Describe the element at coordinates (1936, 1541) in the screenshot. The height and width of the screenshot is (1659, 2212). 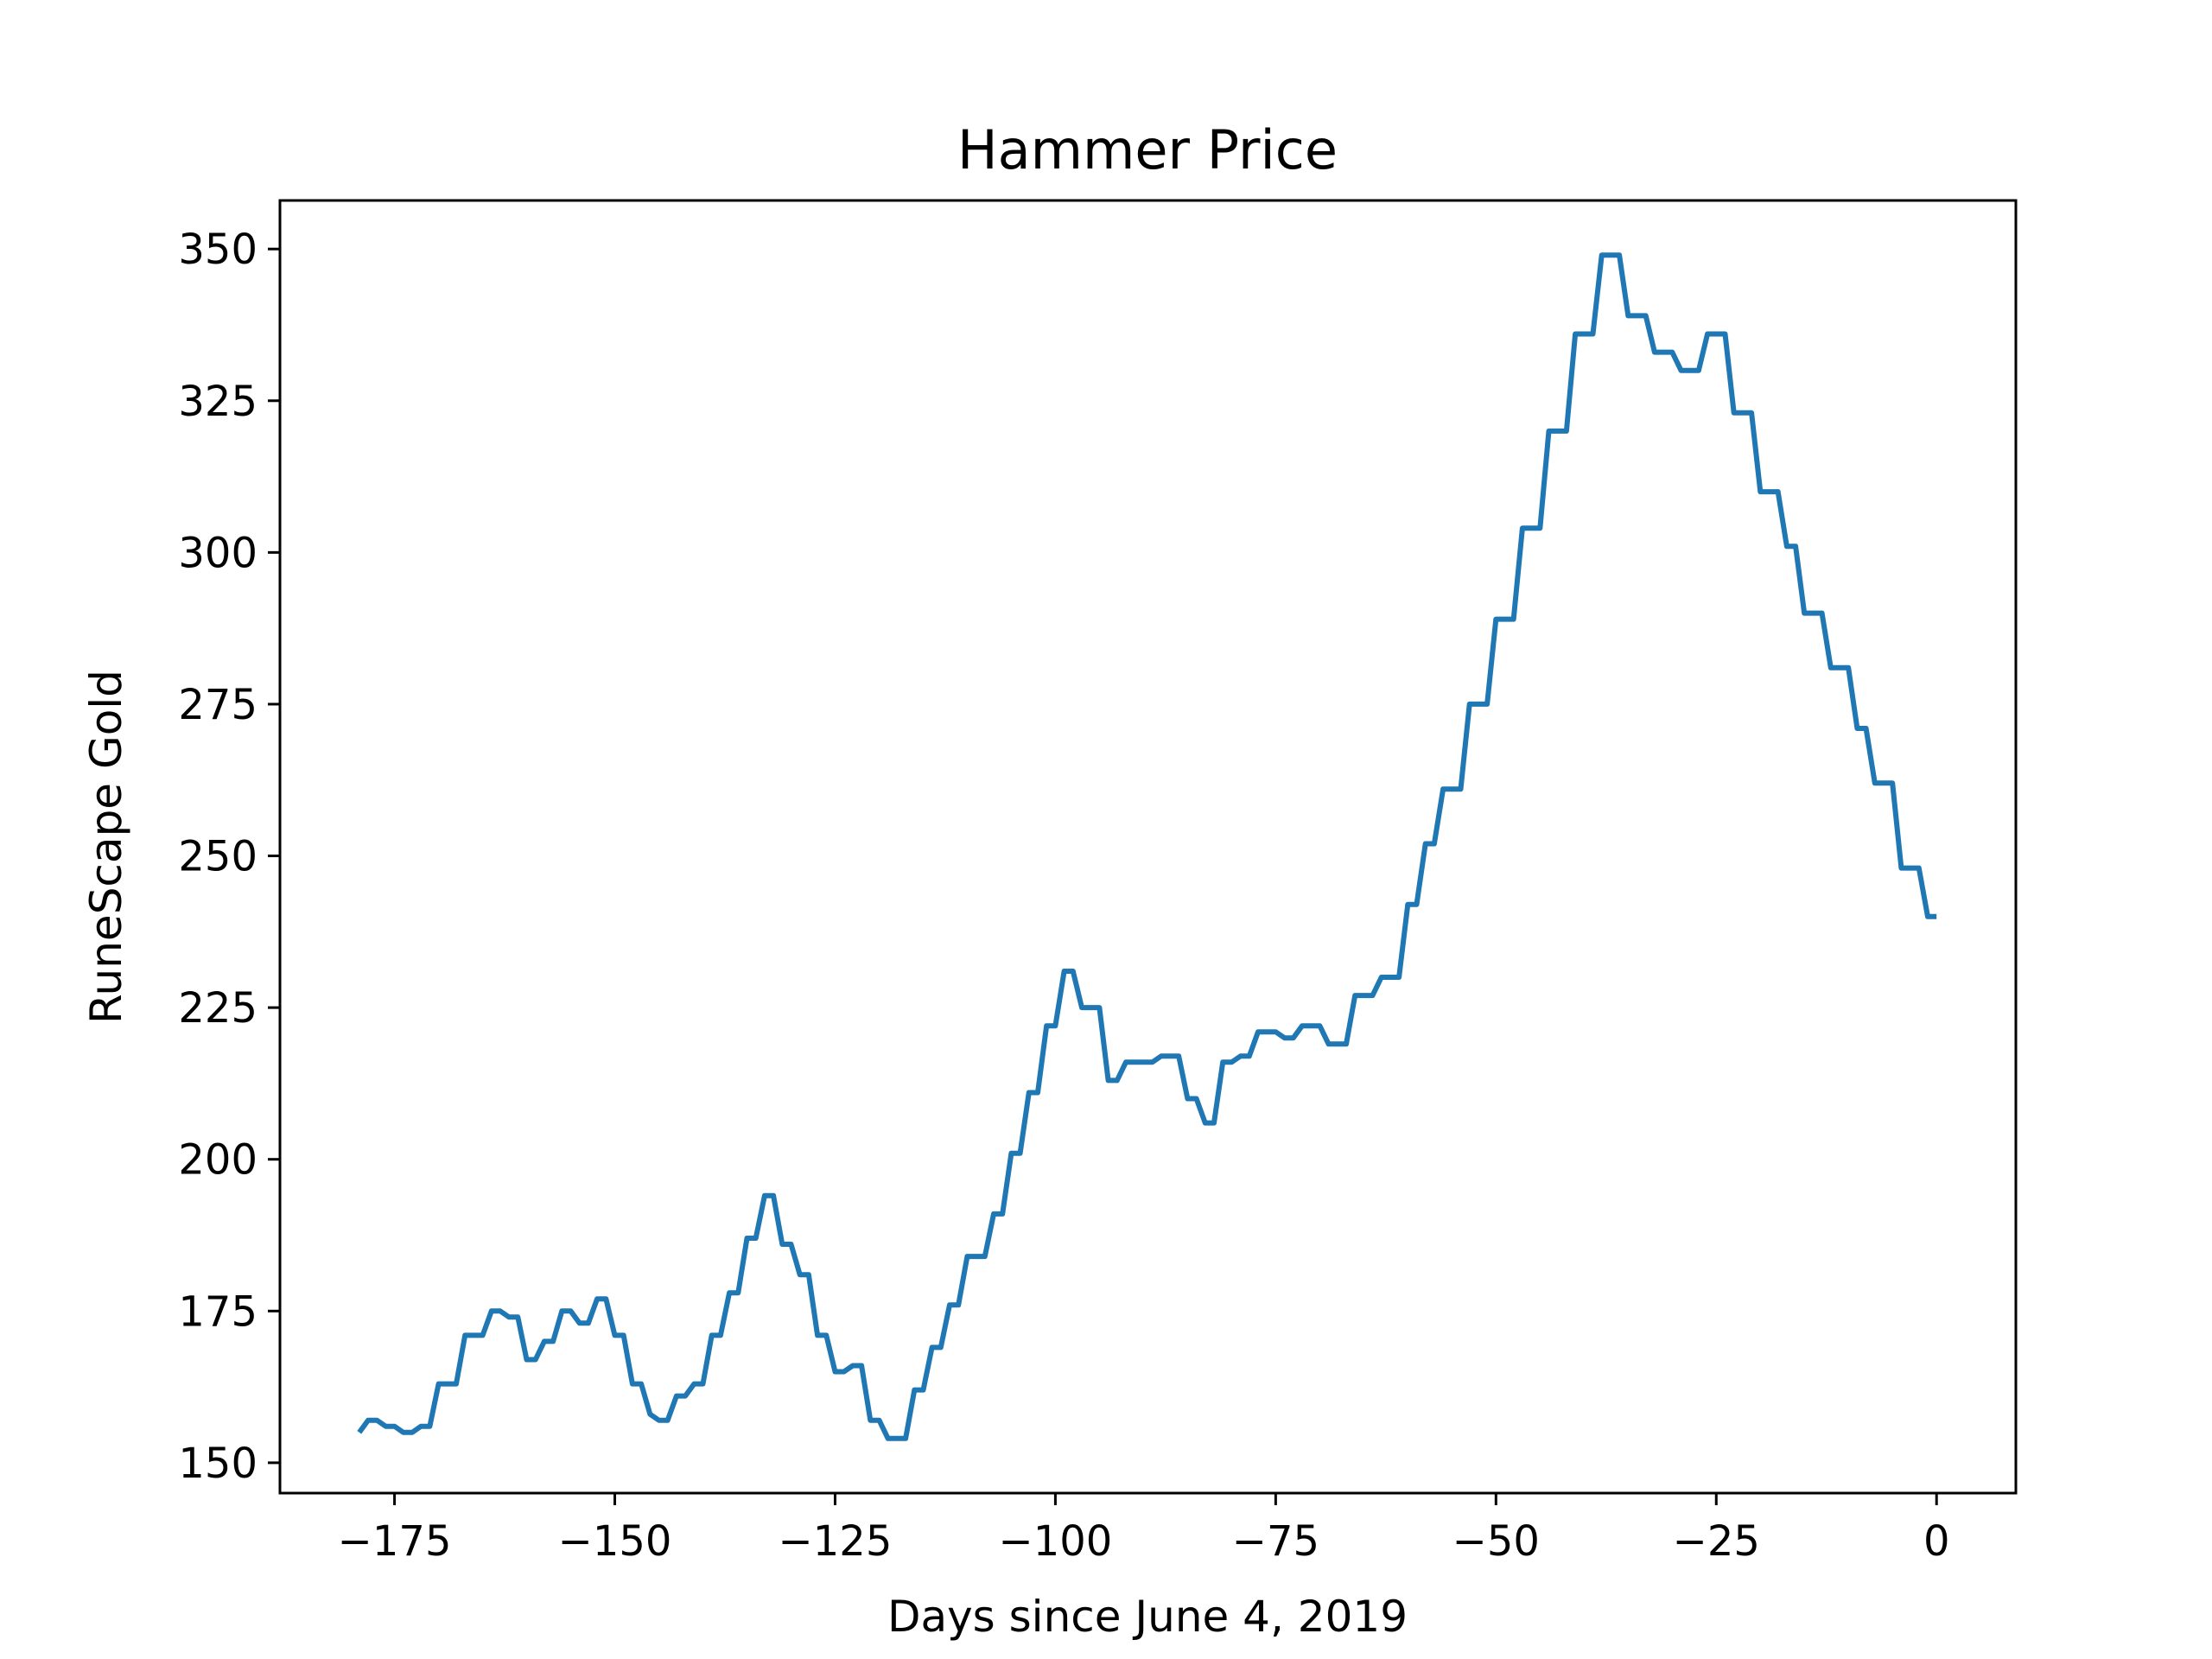
I see `x-tick-label: 0` at that location.